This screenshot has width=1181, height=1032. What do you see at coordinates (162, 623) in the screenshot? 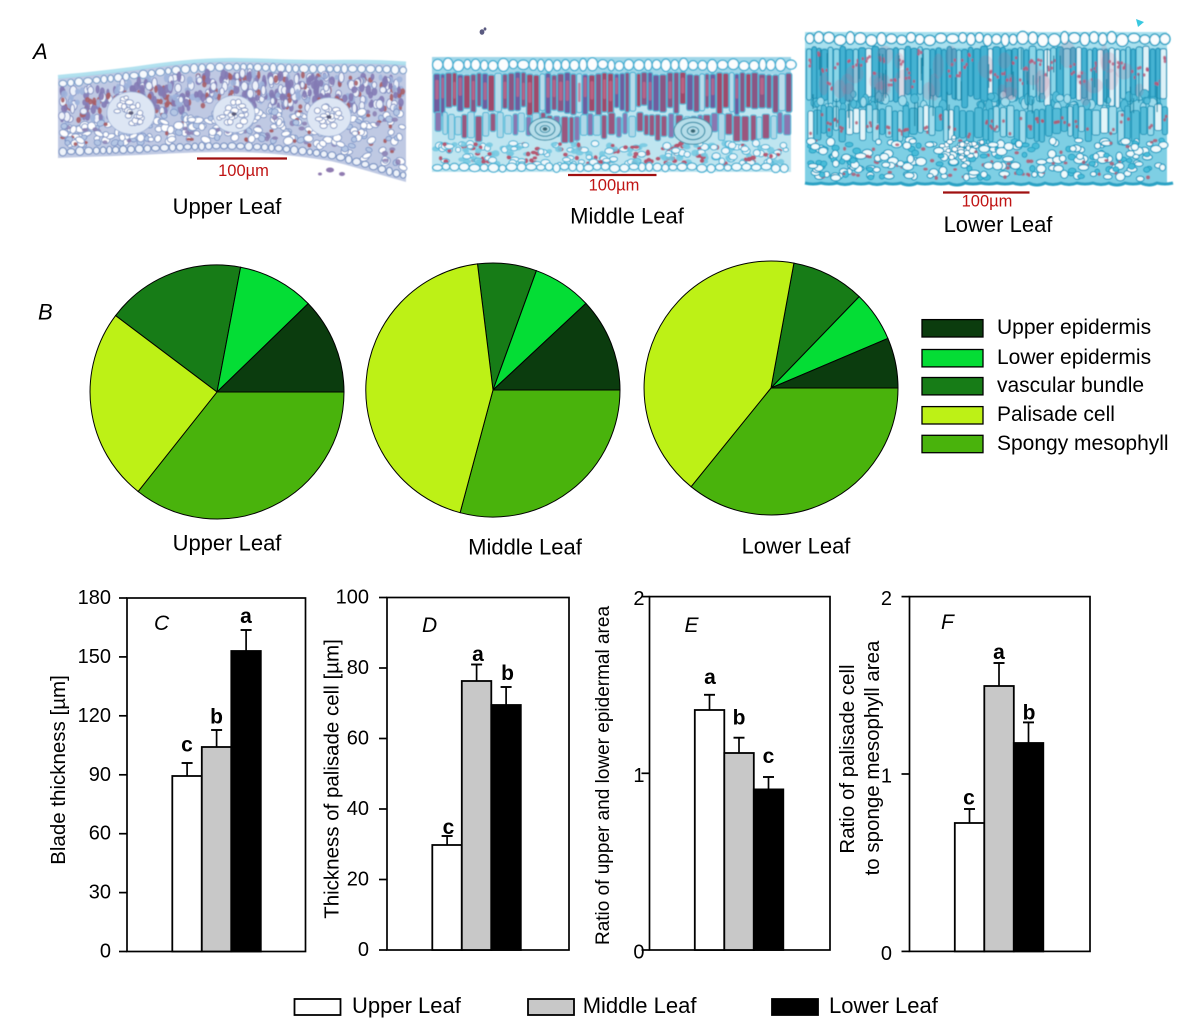
I see `svg-text: C` at bounding box center [162, 623].